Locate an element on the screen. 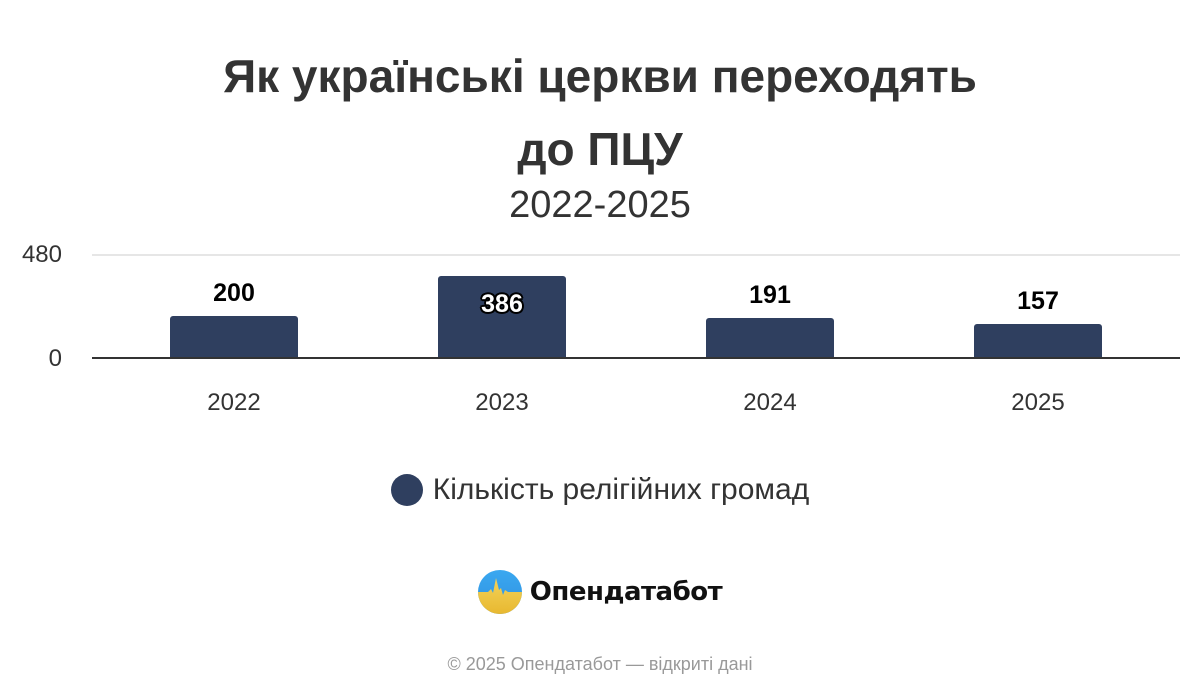  brand-name: Опендатабот is located at coordinates (626, 592).